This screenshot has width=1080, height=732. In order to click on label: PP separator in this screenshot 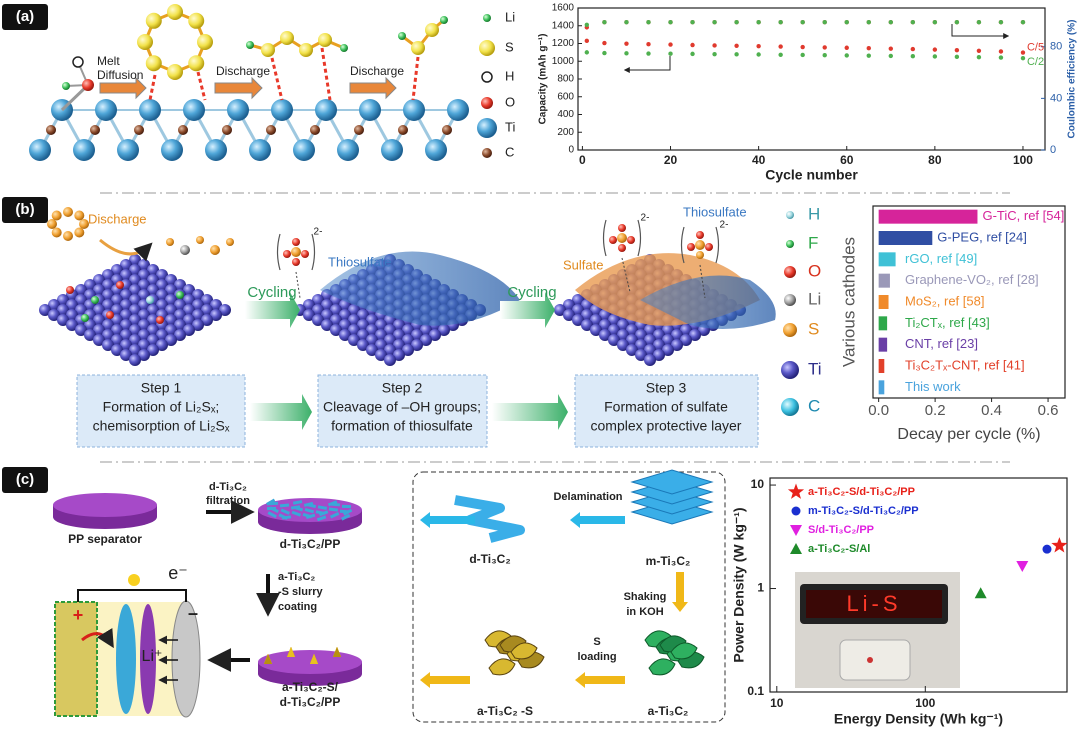, I will do `click(105, 539)`.